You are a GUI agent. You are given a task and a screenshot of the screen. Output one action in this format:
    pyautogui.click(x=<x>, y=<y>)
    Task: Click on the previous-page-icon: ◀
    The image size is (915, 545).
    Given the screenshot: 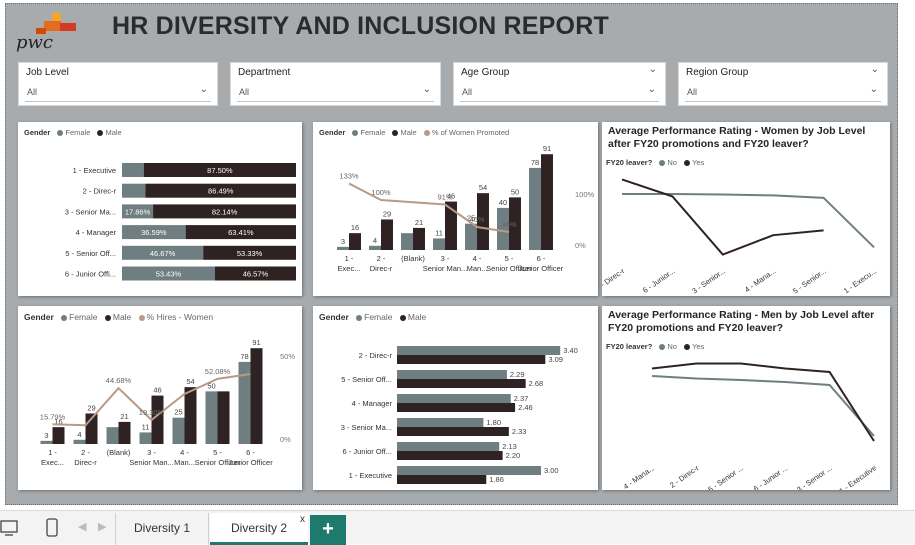 What is the action you would take?
    pyautogui.click(x=82, y=527)
    